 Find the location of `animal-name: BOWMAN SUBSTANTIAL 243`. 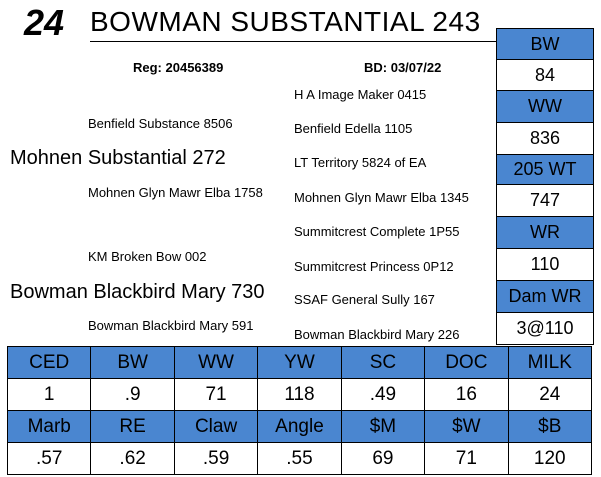

animal-name: BOWMAN SUBSTANTIAL 243 is located at coordinates (285, 21).